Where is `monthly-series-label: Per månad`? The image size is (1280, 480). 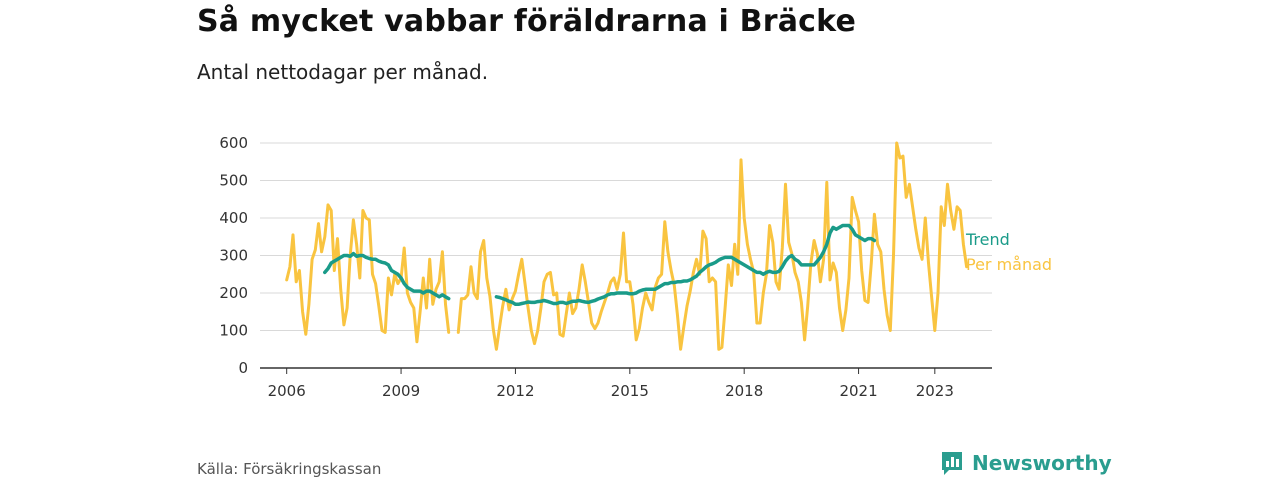 monthly-series-label: Per månad is located at coordinates (1009, 264).